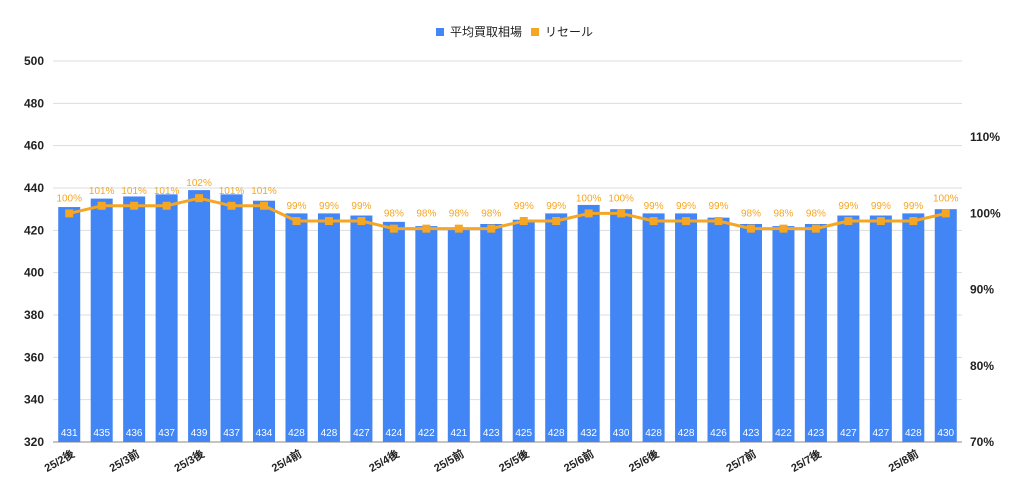  What do you see at coordinates (34, 251) in the screenshot?
I see `y-axis-left: 320 340 360 380 400 420 440 460 480 500` at bounding box center [34, 251].